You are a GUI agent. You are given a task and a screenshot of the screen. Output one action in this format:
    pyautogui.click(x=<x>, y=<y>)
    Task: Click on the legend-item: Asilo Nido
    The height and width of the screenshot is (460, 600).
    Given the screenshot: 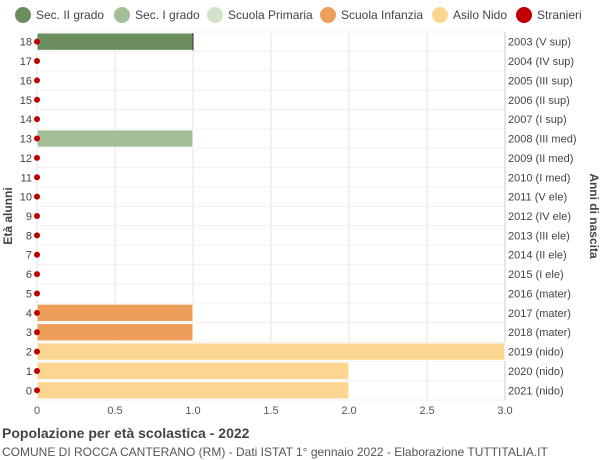 What is the action you would take?
    pyautogui.click(x=469, y=15)
    